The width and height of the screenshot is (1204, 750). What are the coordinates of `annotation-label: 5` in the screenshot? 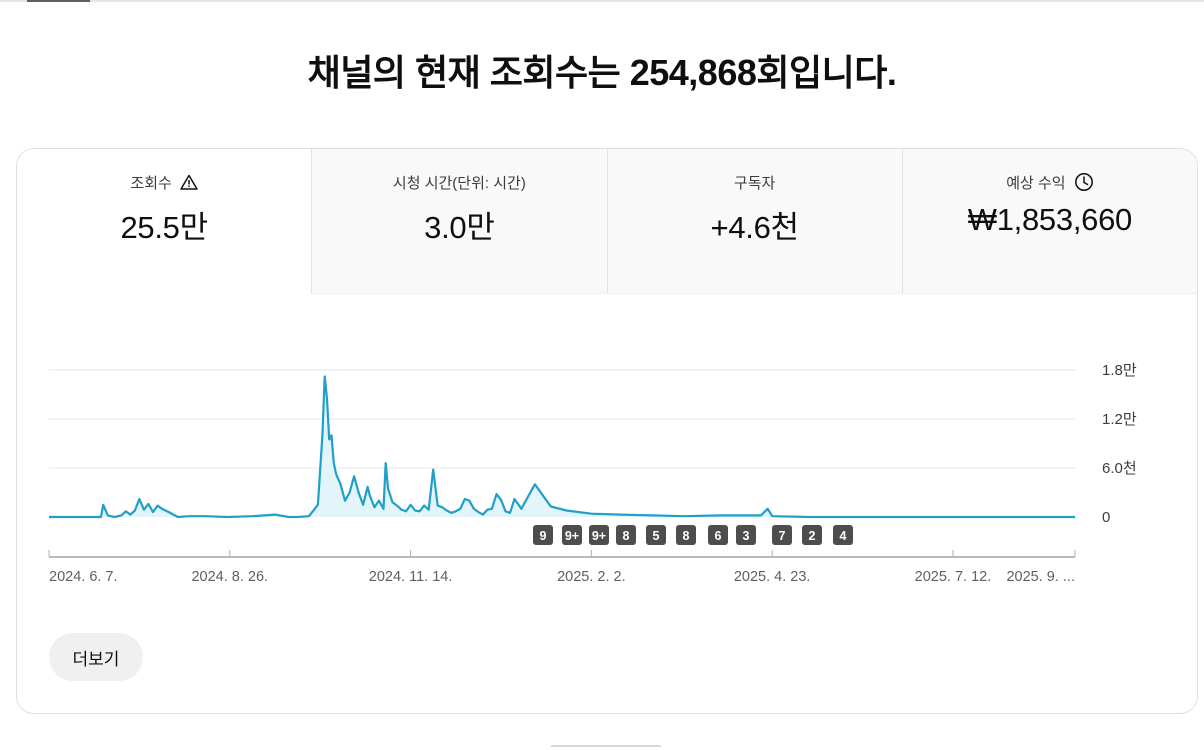 It's located at (656, 536).